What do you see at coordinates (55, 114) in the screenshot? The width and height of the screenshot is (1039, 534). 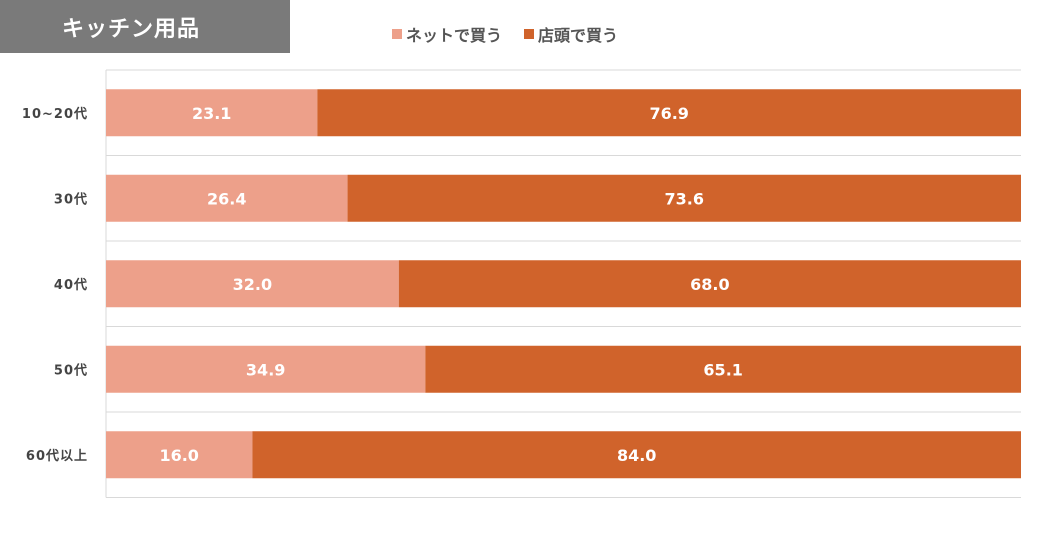 I see `category-label: 10~20代` at bounding box center [55, 114].